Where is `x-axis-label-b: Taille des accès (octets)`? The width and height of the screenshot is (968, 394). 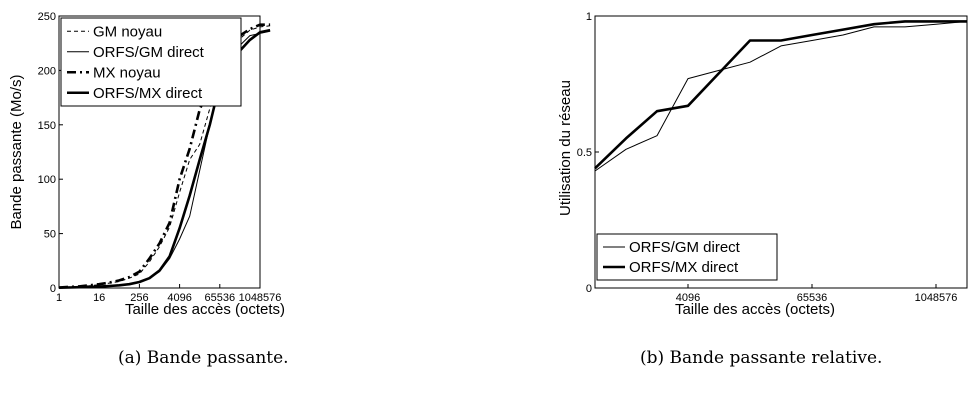 x-axis-label-b: Taille des accès (octets) is located at coordinates (755, 309).